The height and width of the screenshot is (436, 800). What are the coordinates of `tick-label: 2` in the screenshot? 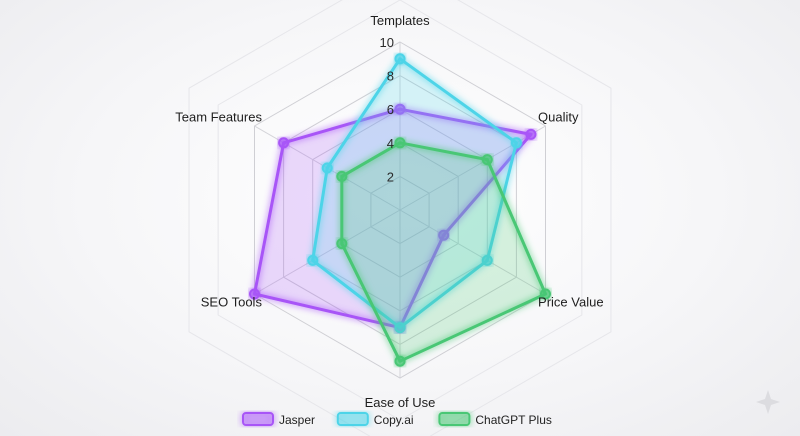 It's located at (390, 176).